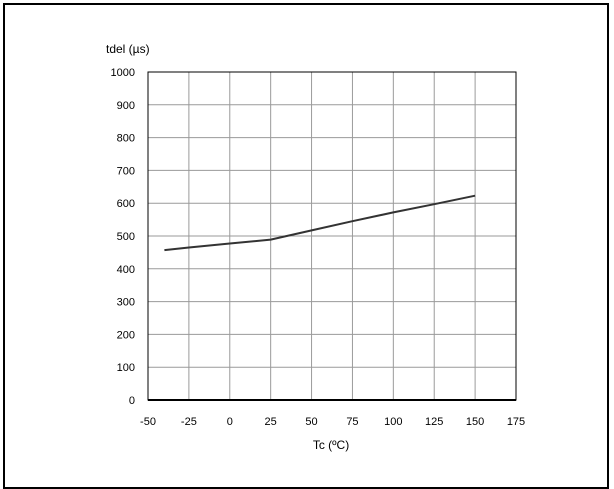 The height and width of the screenshot is (489, 614). I want to click on y-axis-title: tdel (µs), so click(128, 49).